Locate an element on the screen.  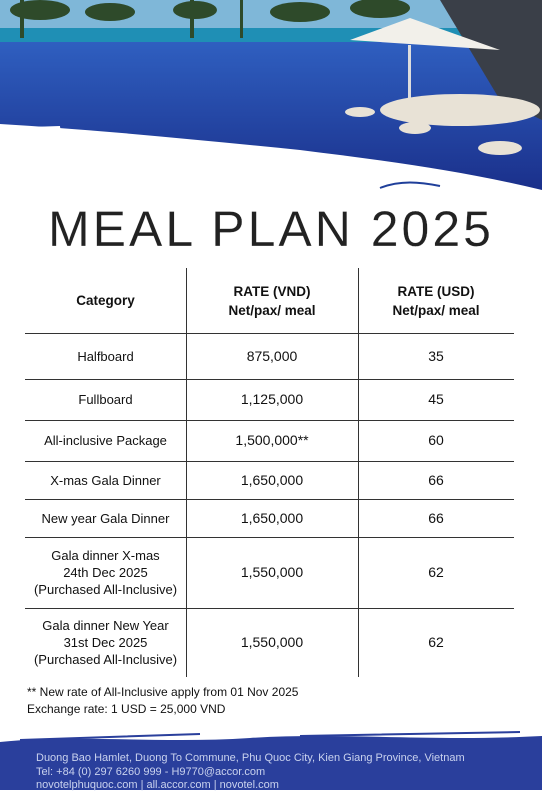
note: Exchange rate: 1 USD = 25,000 VND is located at coordinates (126, 709).